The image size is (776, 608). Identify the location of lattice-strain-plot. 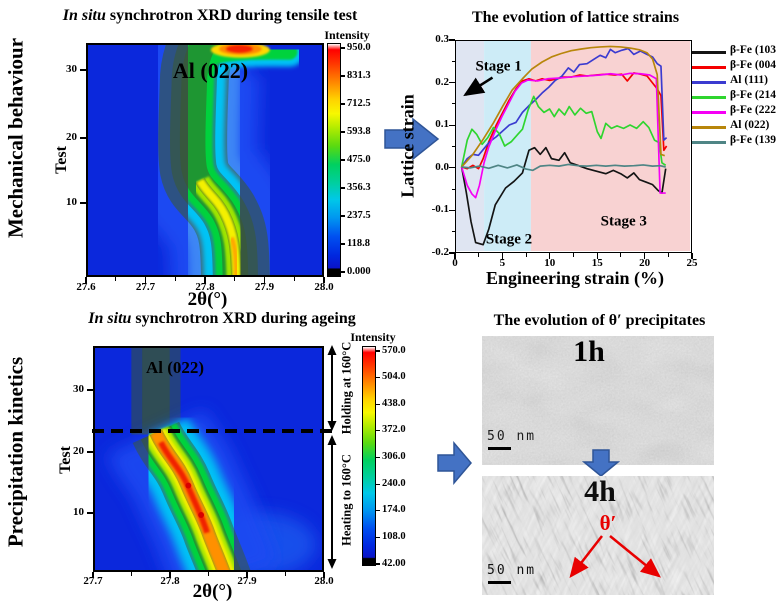
(573, 146).